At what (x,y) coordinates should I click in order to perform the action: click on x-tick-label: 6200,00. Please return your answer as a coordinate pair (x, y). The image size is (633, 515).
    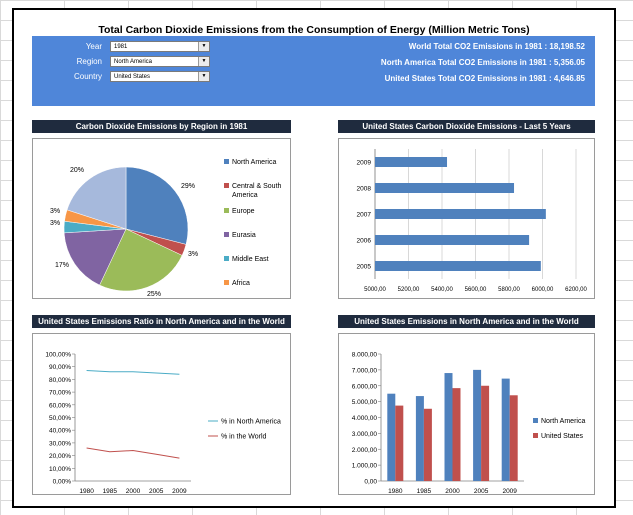
    Looking at the image, I should click on (576, 290).